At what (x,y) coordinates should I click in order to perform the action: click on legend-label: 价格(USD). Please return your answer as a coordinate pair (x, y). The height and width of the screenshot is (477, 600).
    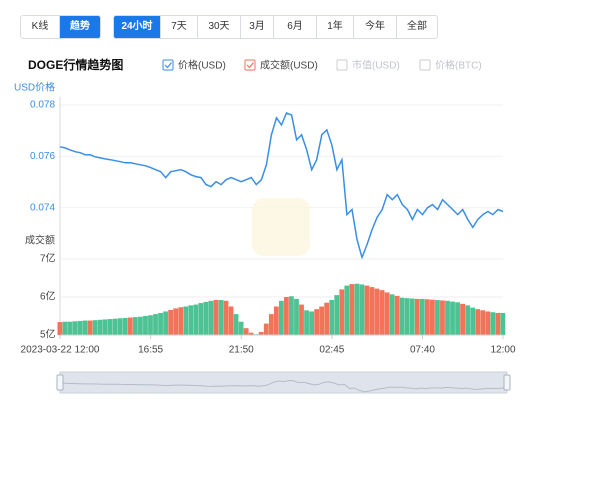
    Looking at the image, I should click on (202, 65).